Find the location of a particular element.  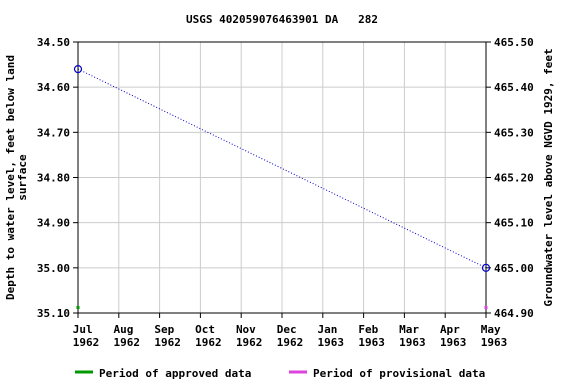

y2-tick-label: 465.00 is located at coordinates (514, 268).